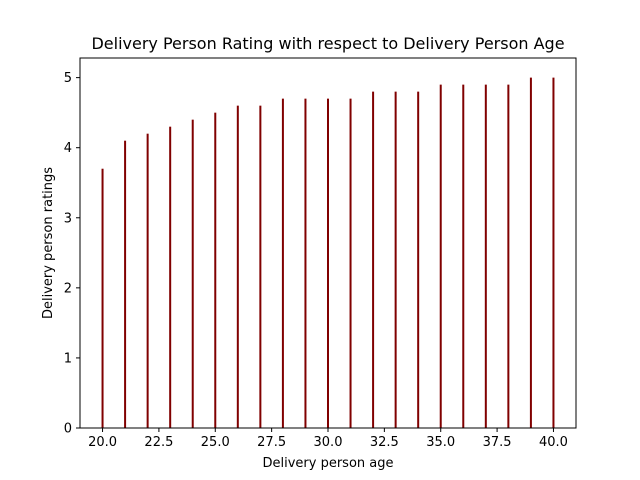 This screenshot has width=640, height=480. I want to click on x-tick-label: 40.0, so click(553, 442).